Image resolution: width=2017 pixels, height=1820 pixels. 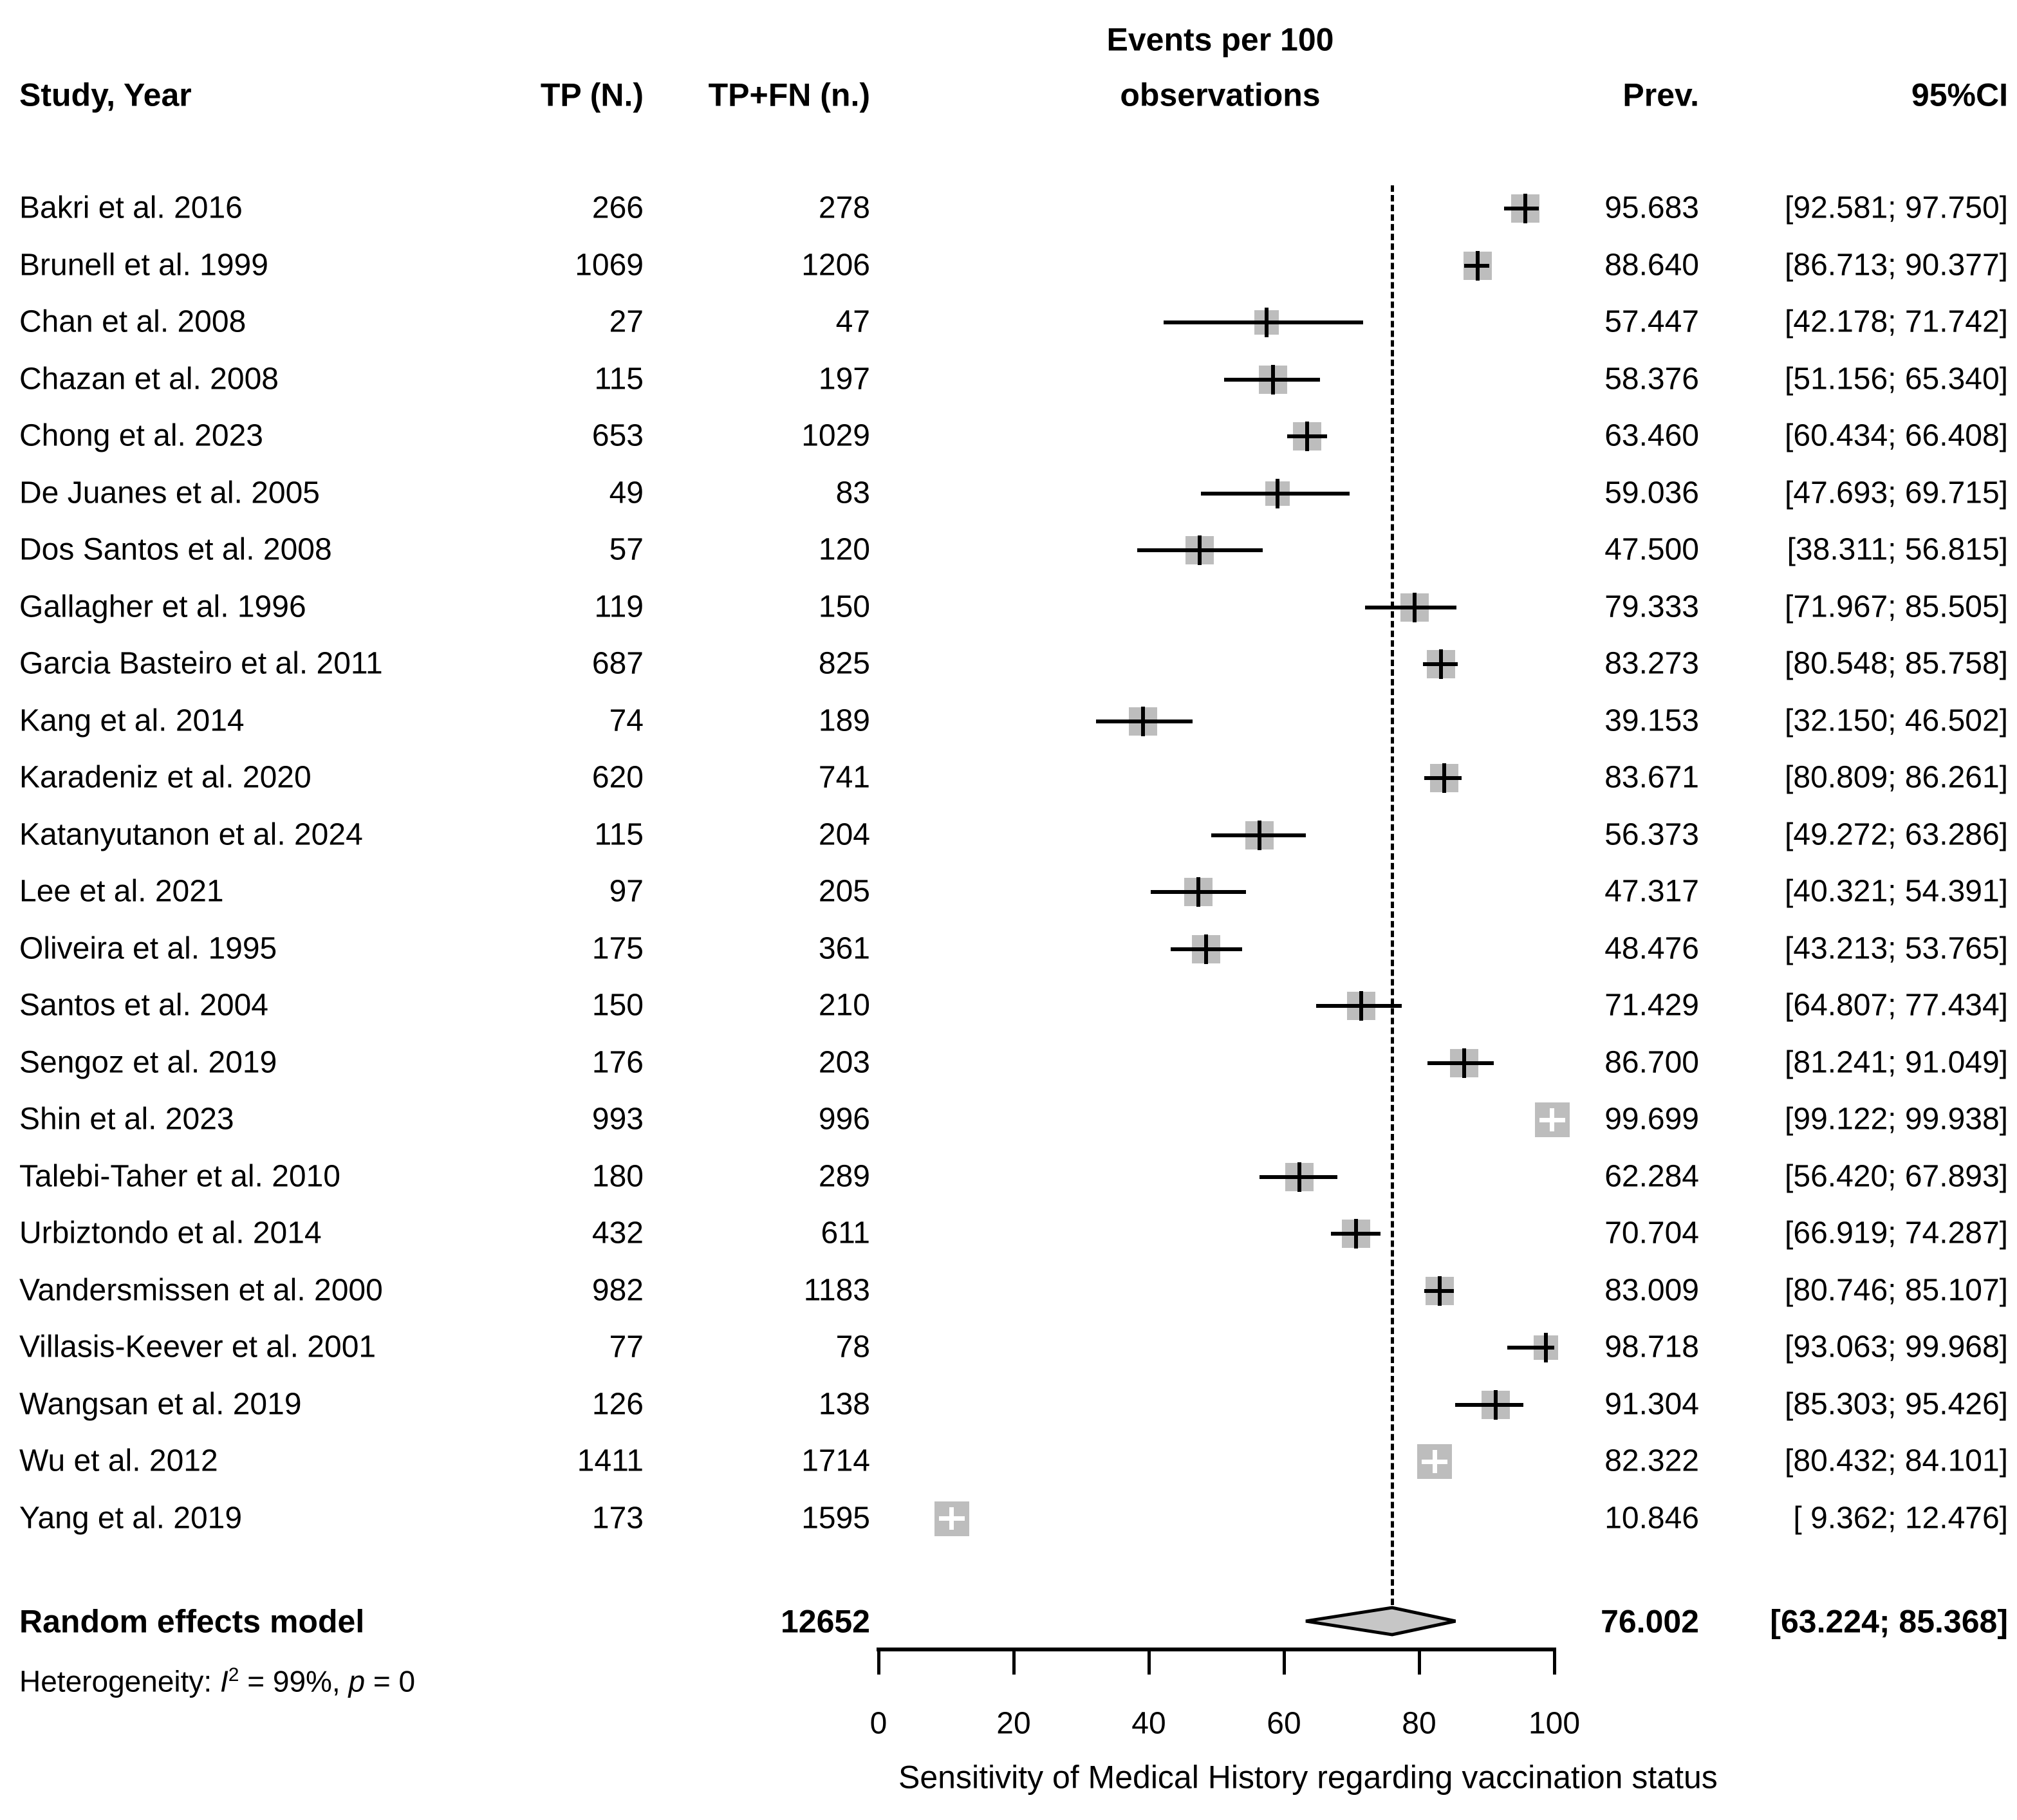 I want to click on prev-value: 98.718, so click(x=1652, y=1347).